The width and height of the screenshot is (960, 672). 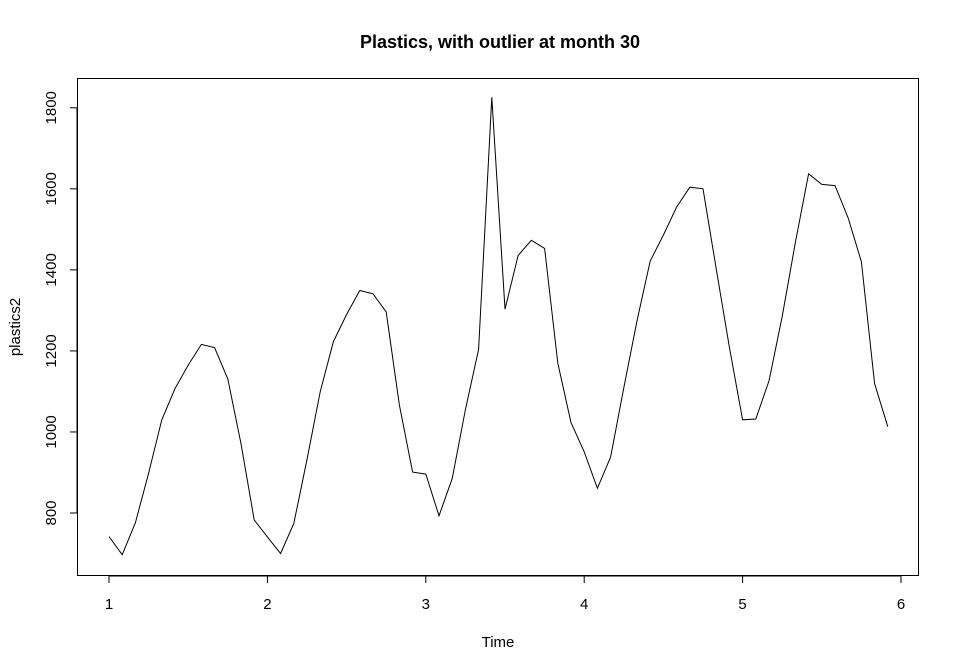 What do you see at coordinates (15, 327) in the screenshot?
I see `y-axis-label: plastics2` at bounding box center [15, 327].